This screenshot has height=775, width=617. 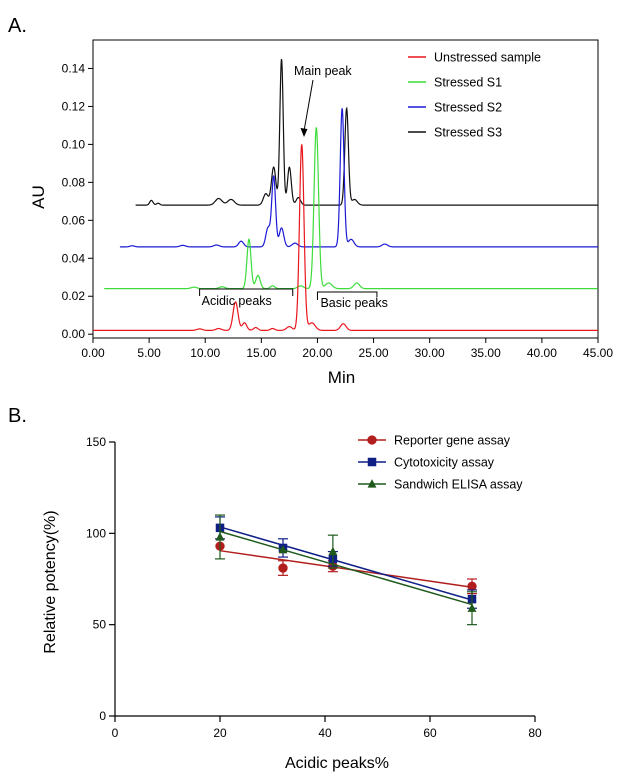 What do you see at coordinates (17, 416) in the screenshot?
I see `panel-b-label: B.` at bounding box center [17, 416].